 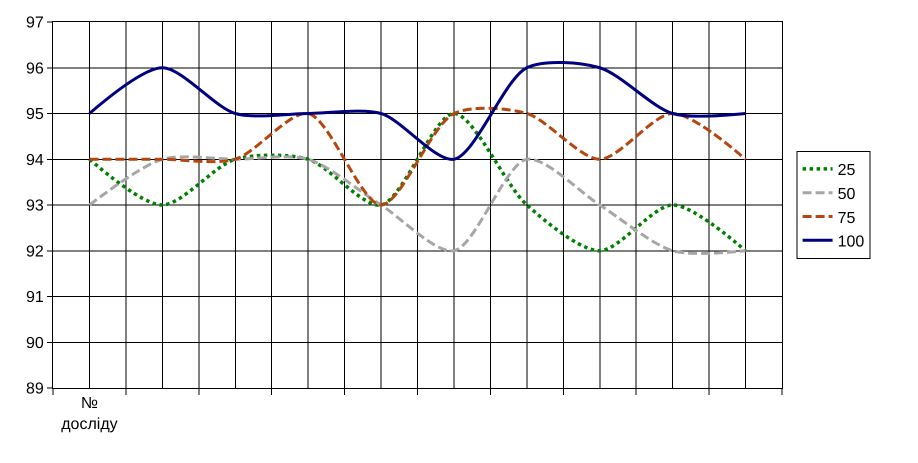 What do you see at coordinates (35, 389) in the screenshot?
I see `y-tick-label: 89` at bounding box center [35, 389].